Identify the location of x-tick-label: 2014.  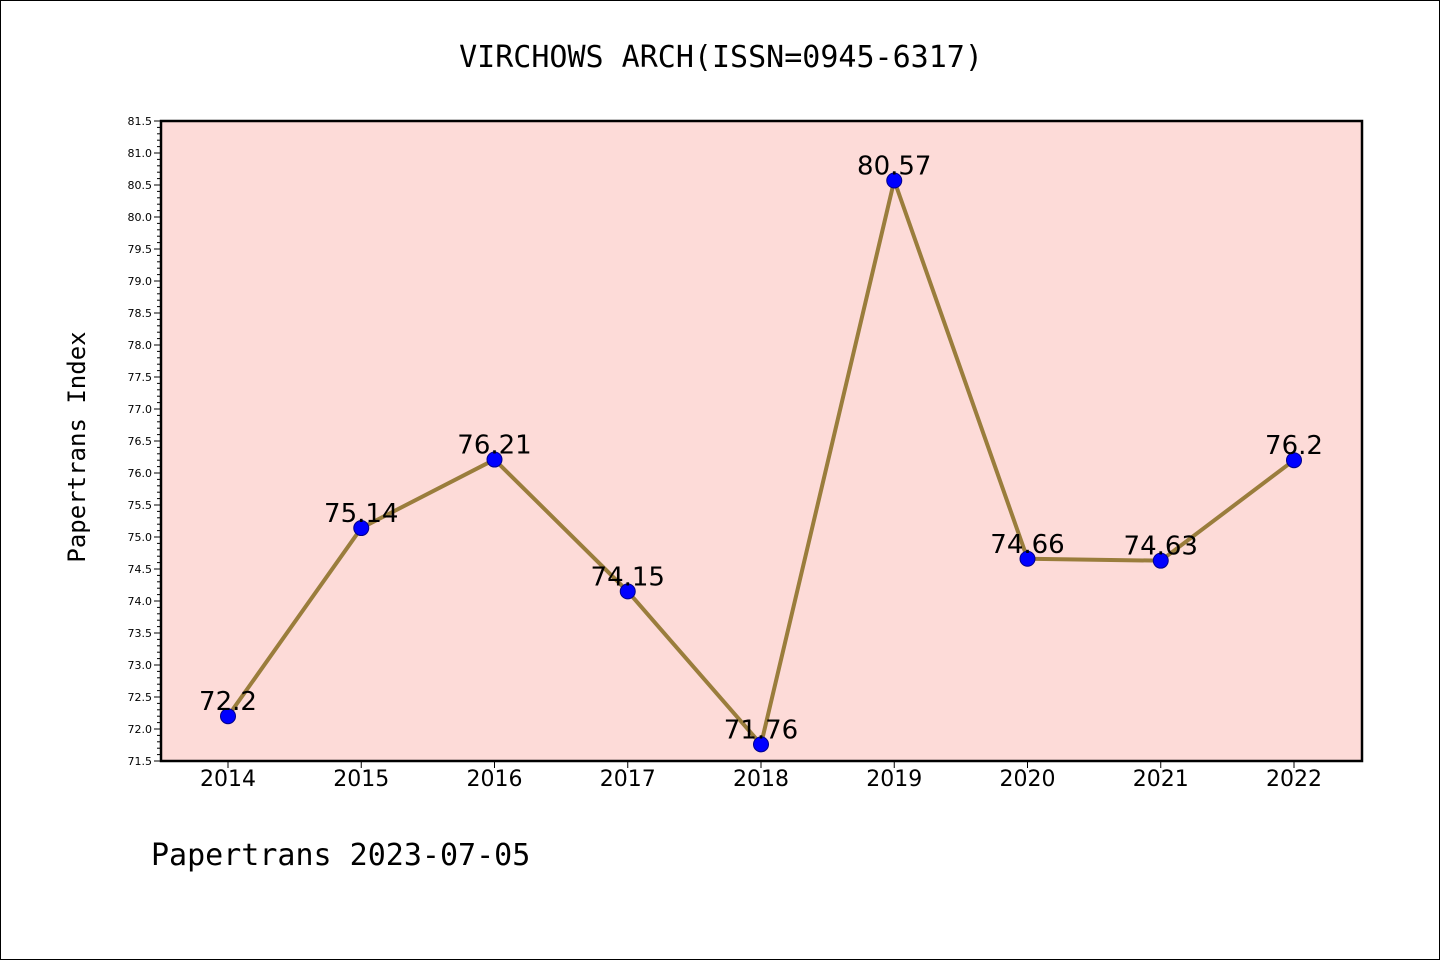
(228, 779).